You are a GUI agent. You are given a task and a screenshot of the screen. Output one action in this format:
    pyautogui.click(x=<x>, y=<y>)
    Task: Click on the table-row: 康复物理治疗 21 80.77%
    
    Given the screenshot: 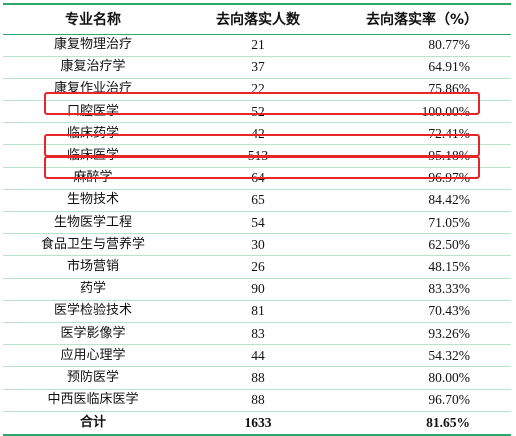 What is the action you would take?
    pyautogui.click(x=257, y=45)
    